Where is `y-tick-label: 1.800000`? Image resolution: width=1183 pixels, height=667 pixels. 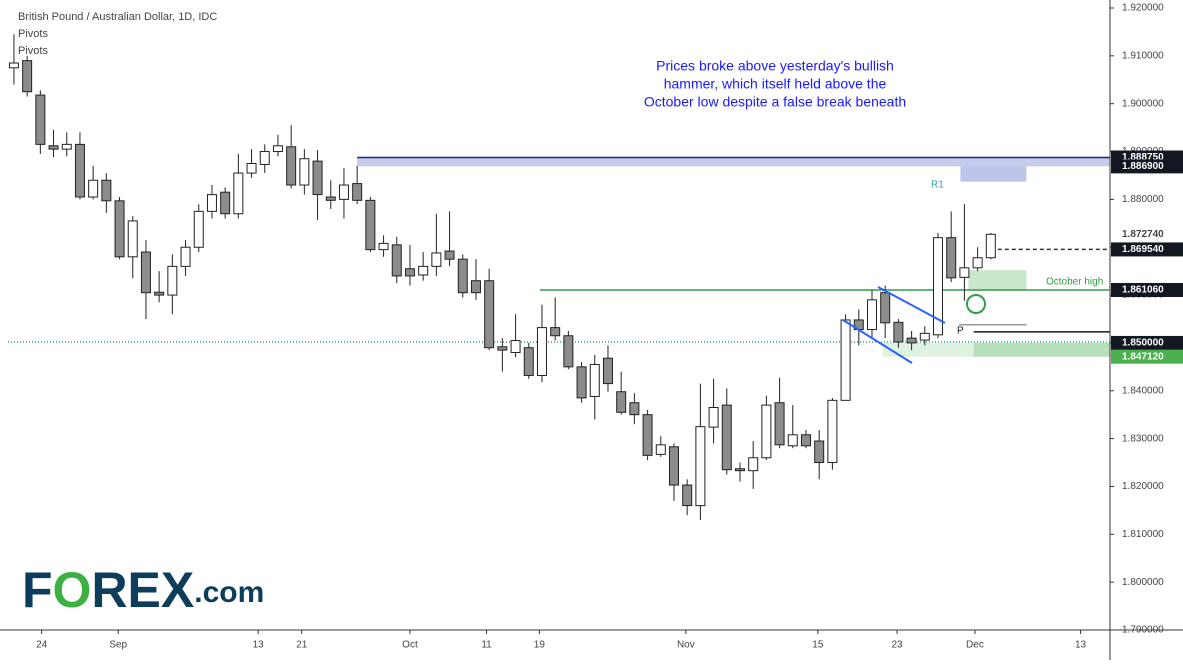
y-tick-label: 1.800000 is located at coordinates (1143, 582).